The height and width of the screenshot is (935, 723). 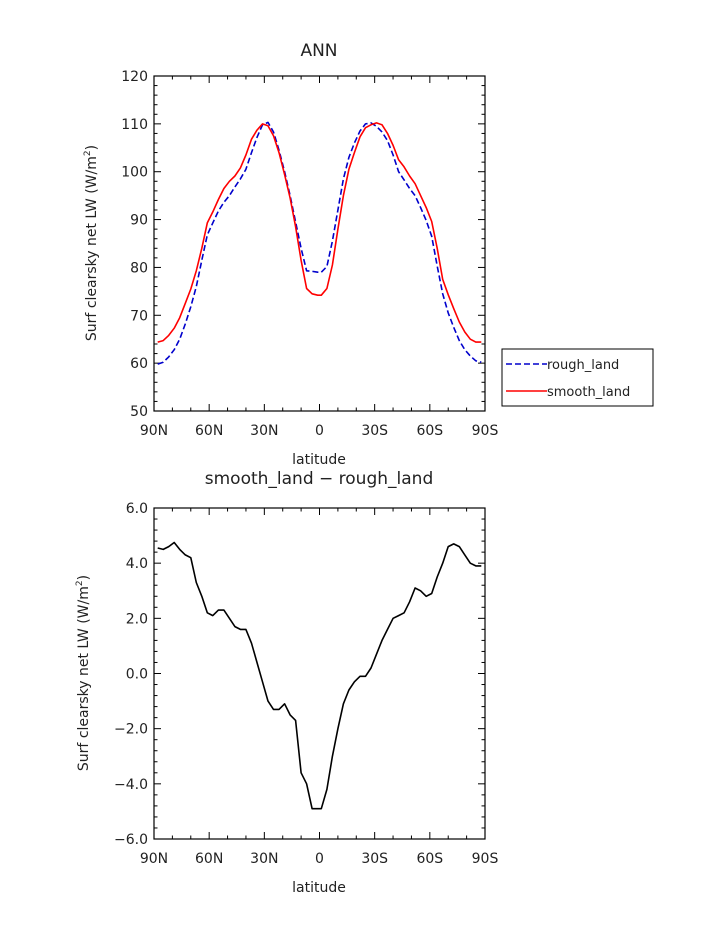 I want to click on y-tick-label: 4.0, so click(x=137, y=564).